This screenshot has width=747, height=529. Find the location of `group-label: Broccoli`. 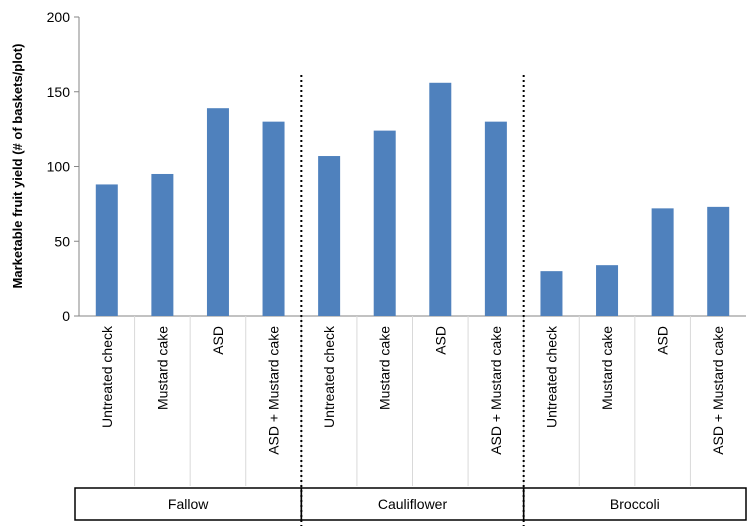

group-label: Broccoli is located at coordinates (635, 504).